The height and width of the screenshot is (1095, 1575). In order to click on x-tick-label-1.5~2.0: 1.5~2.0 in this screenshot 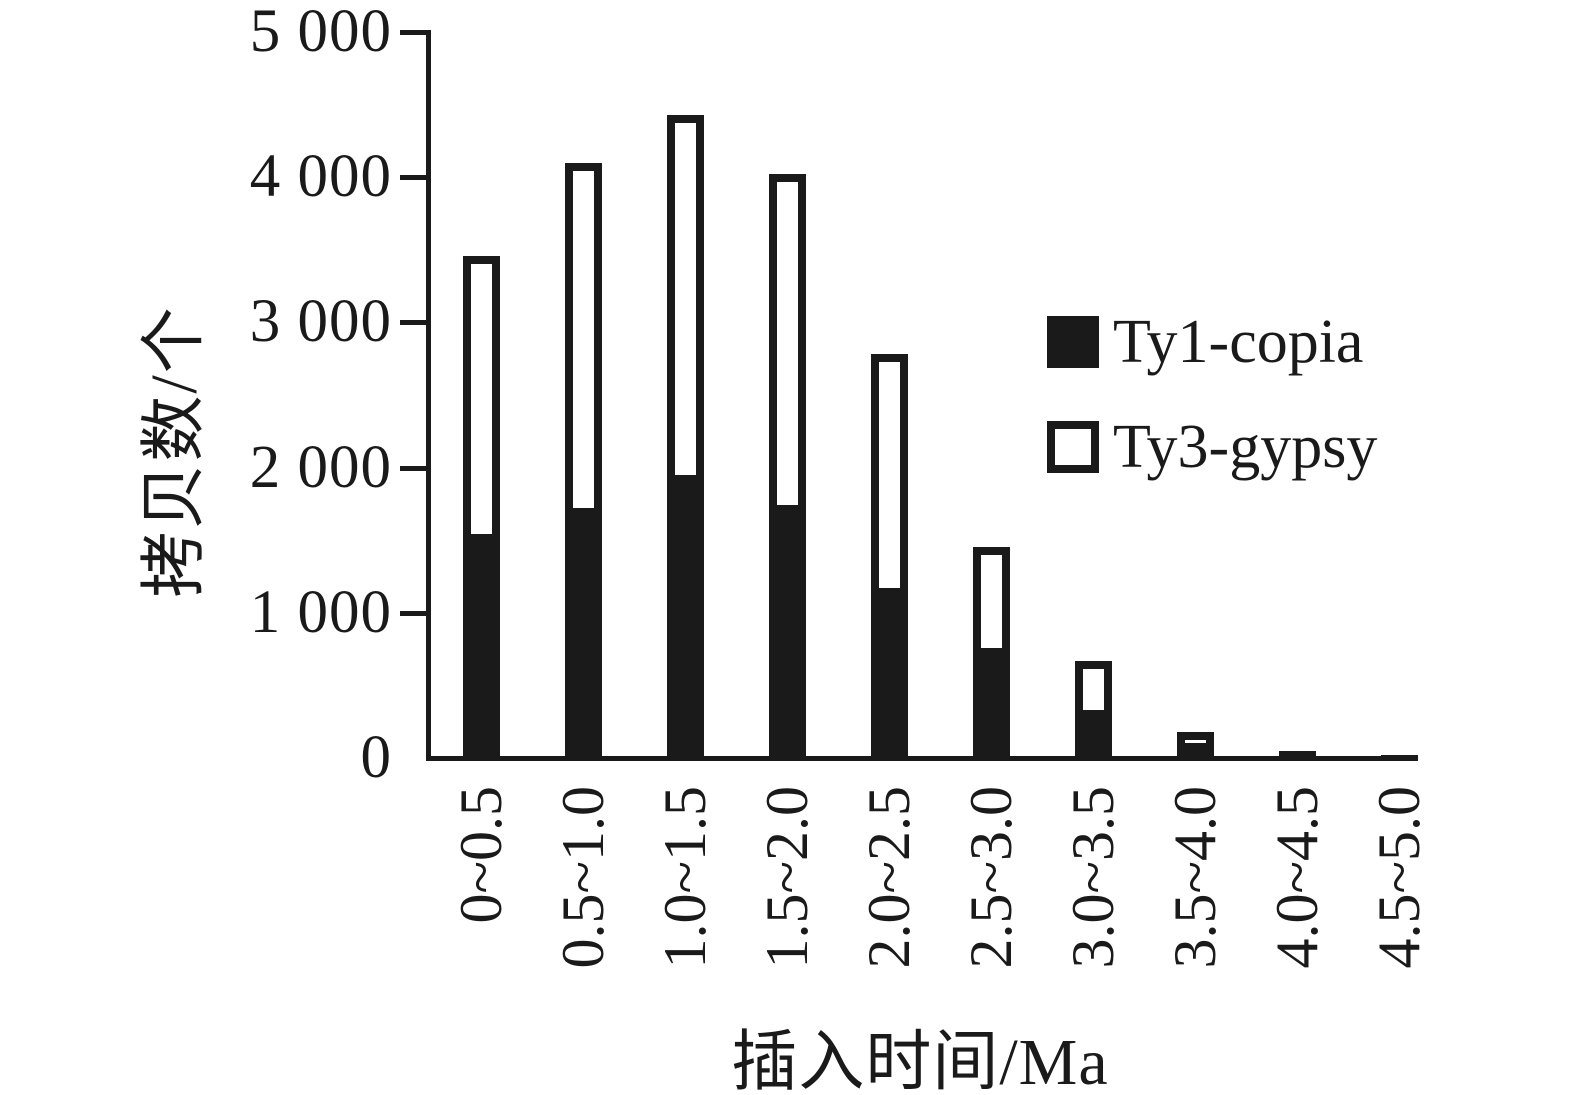, I will do `click(787, 877)`.